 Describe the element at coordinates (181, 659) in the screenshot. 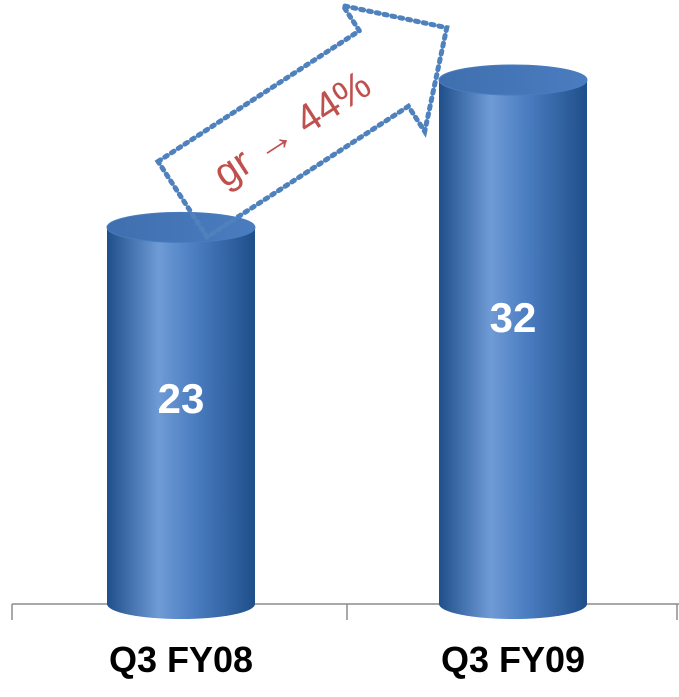

I see `category-label: Q3 FY08` at that location.